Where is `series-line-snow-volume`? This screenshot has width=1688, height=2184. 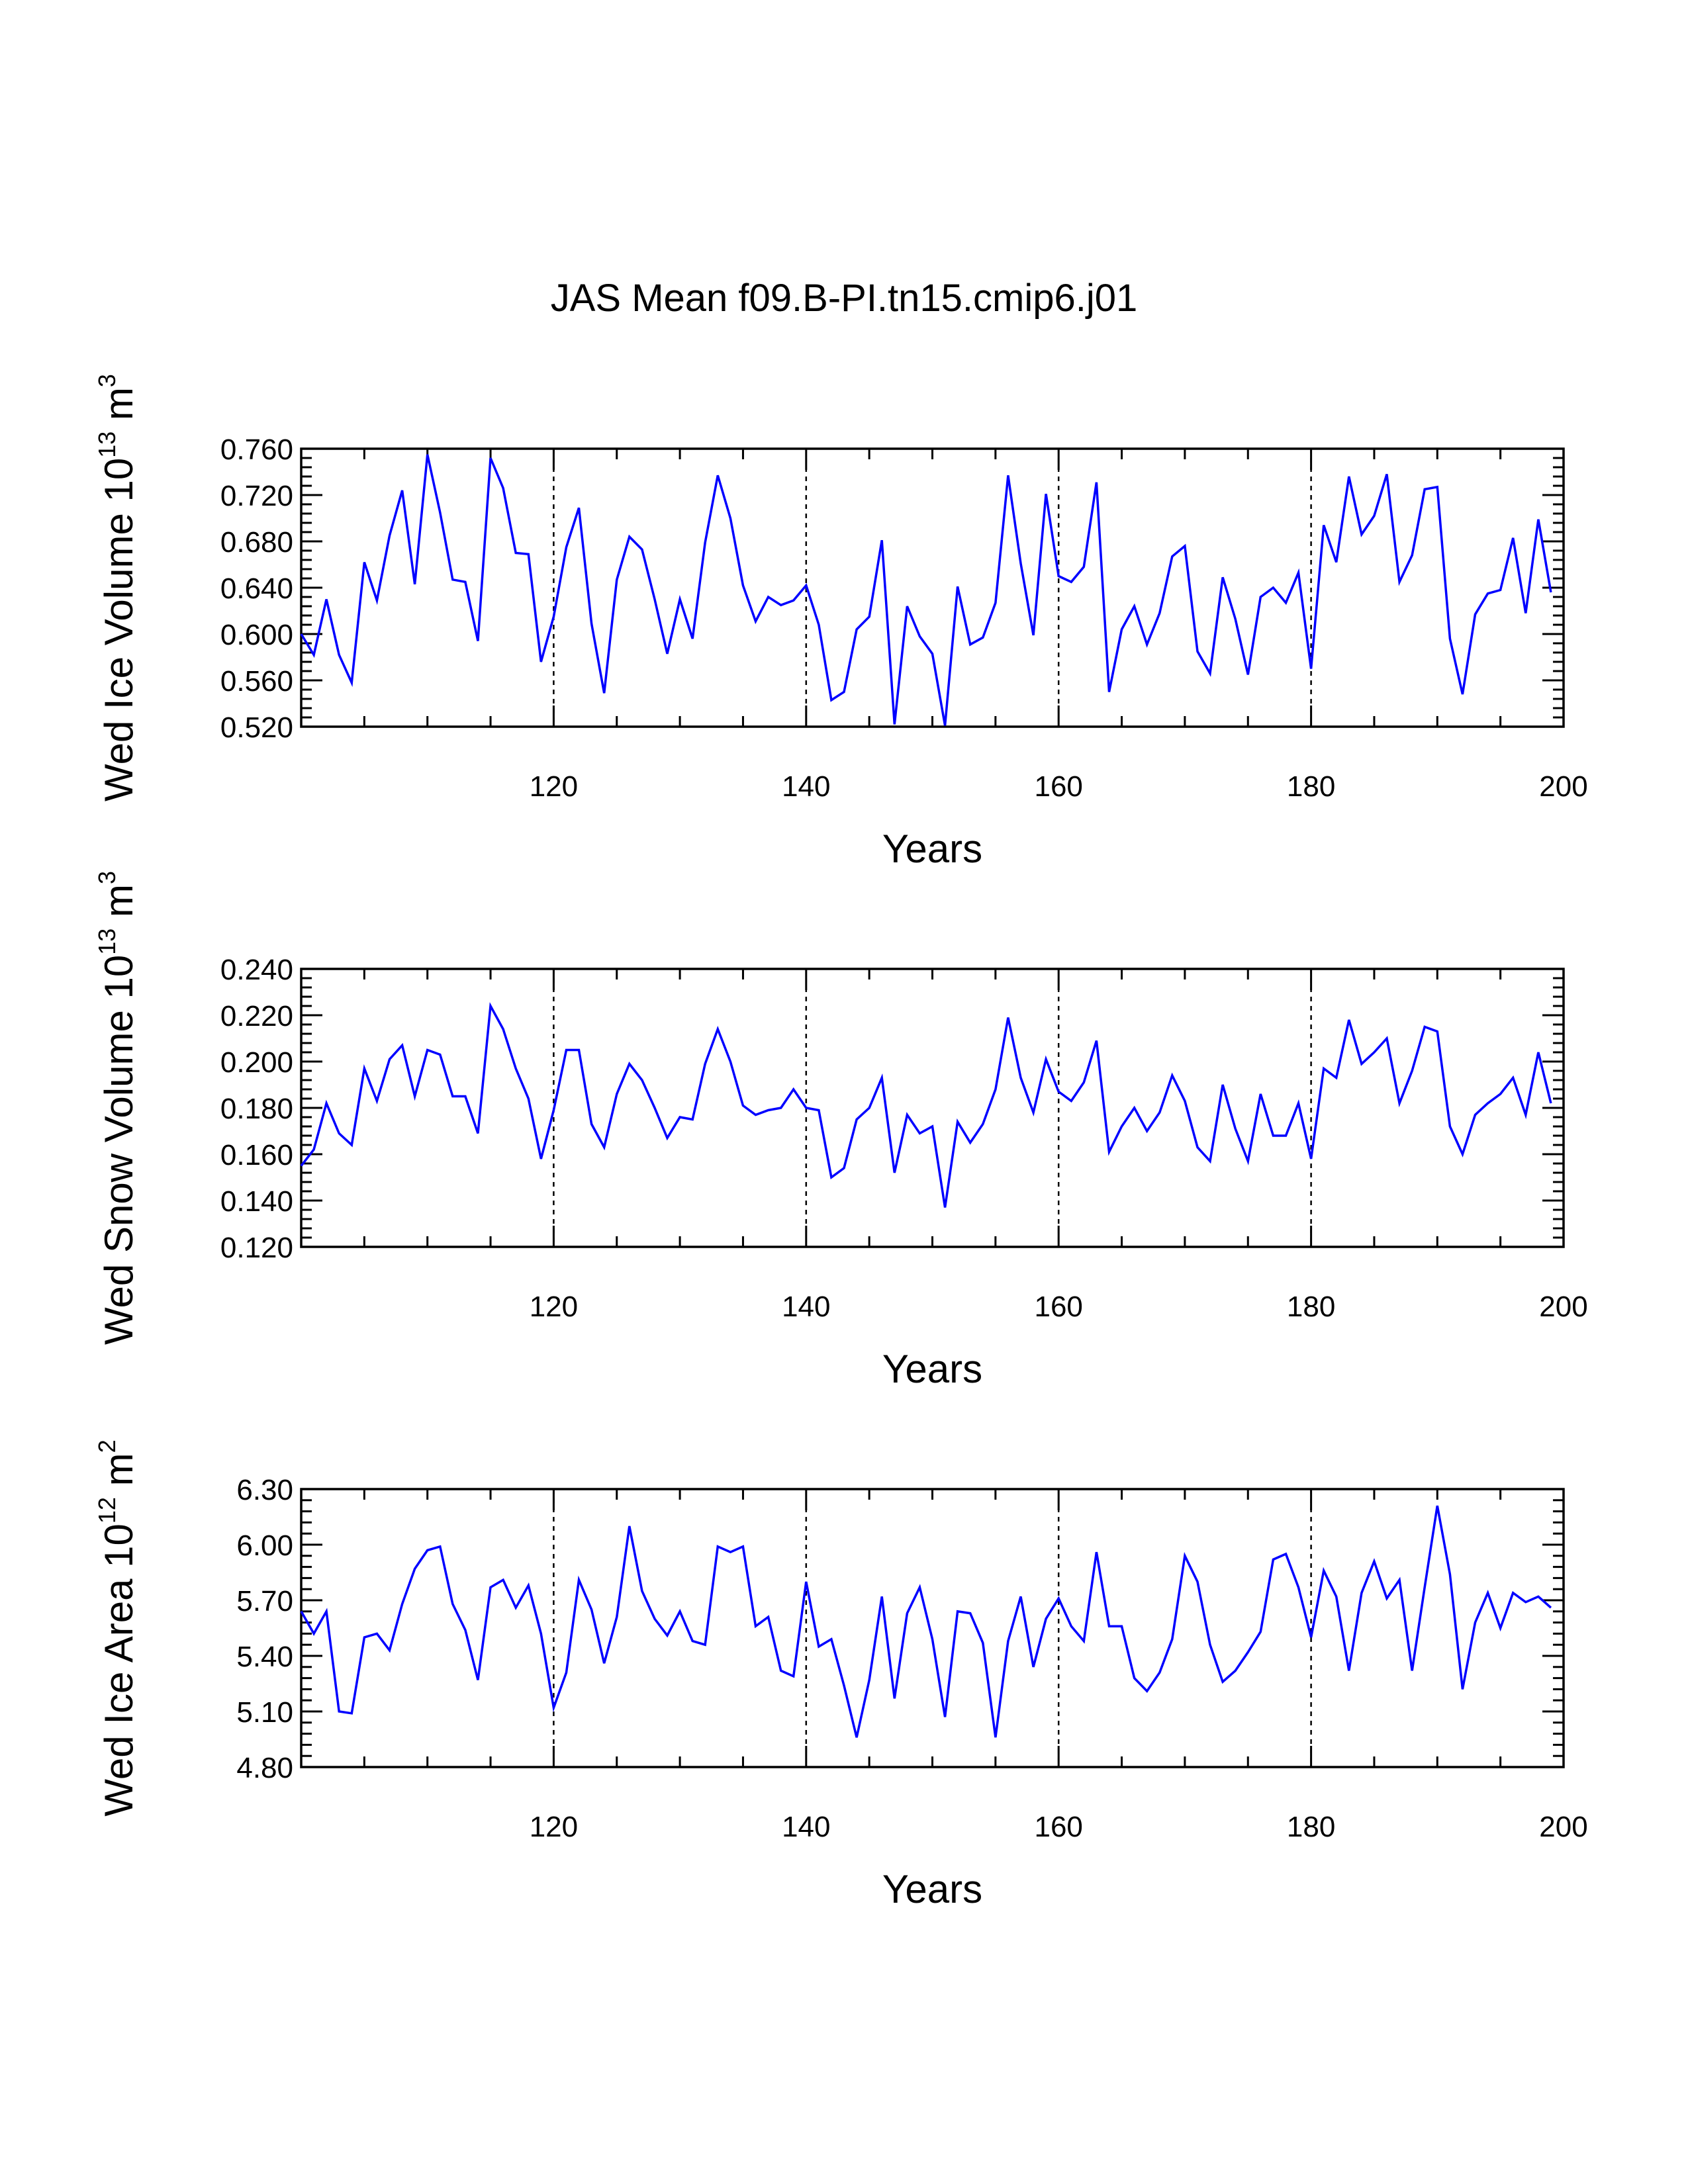
series-line-snow-volume is located at coordinates (926, 1105).